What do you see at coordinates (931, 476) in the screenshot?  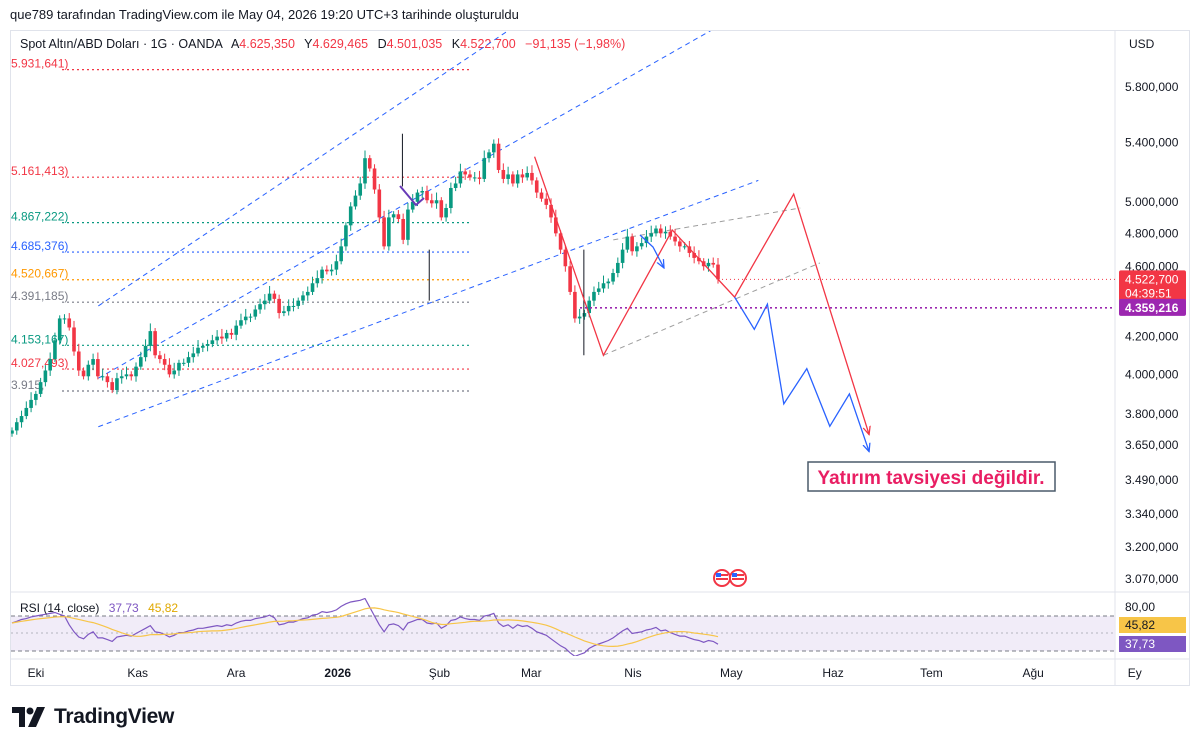 I see `annotation-box: Yatırım tavsiyesi değildir.` at bounding box center [931, 476].